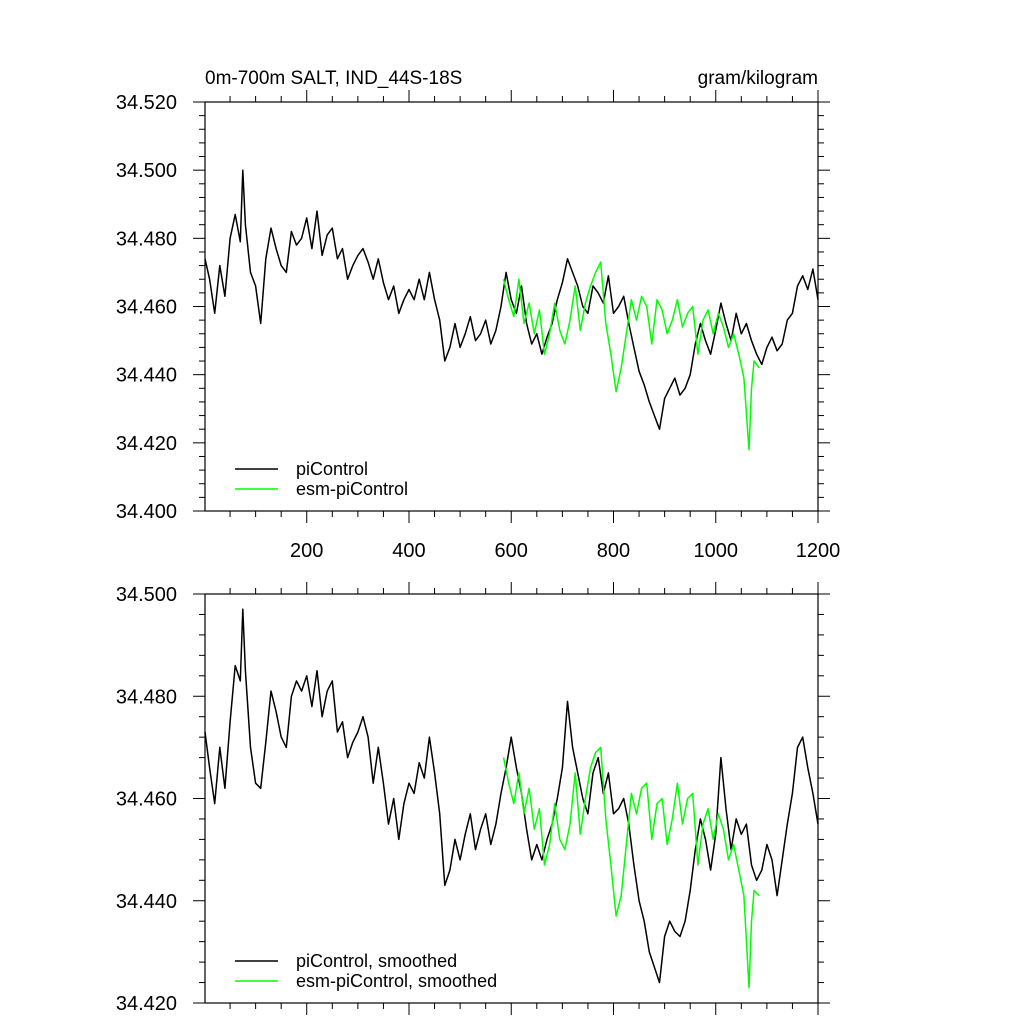 Image resolution: width=1024 pixels, height=1024 pixels. I want to click on legend-label: piControl, so click(332, 469).